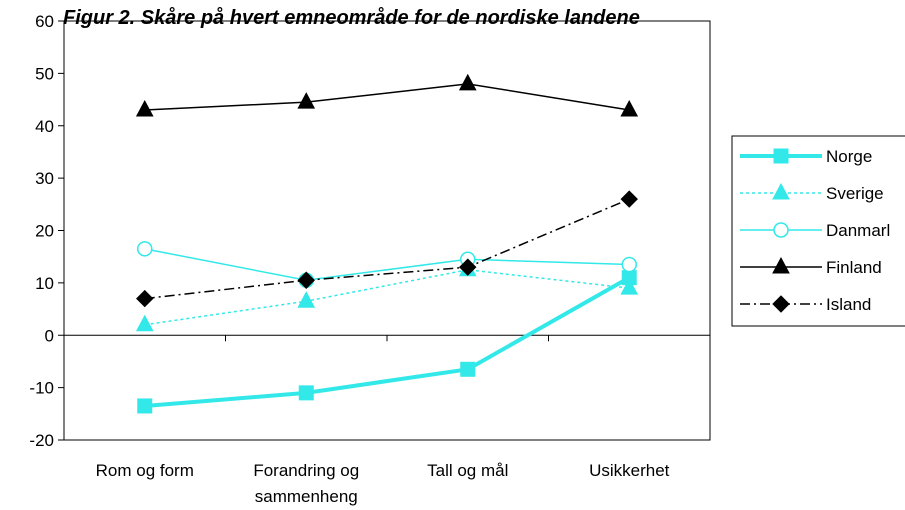  What do you see at coordinates (848, 304) in the screenshot?
I see `legend-label-island: Island` at bounding box center [848, 304].